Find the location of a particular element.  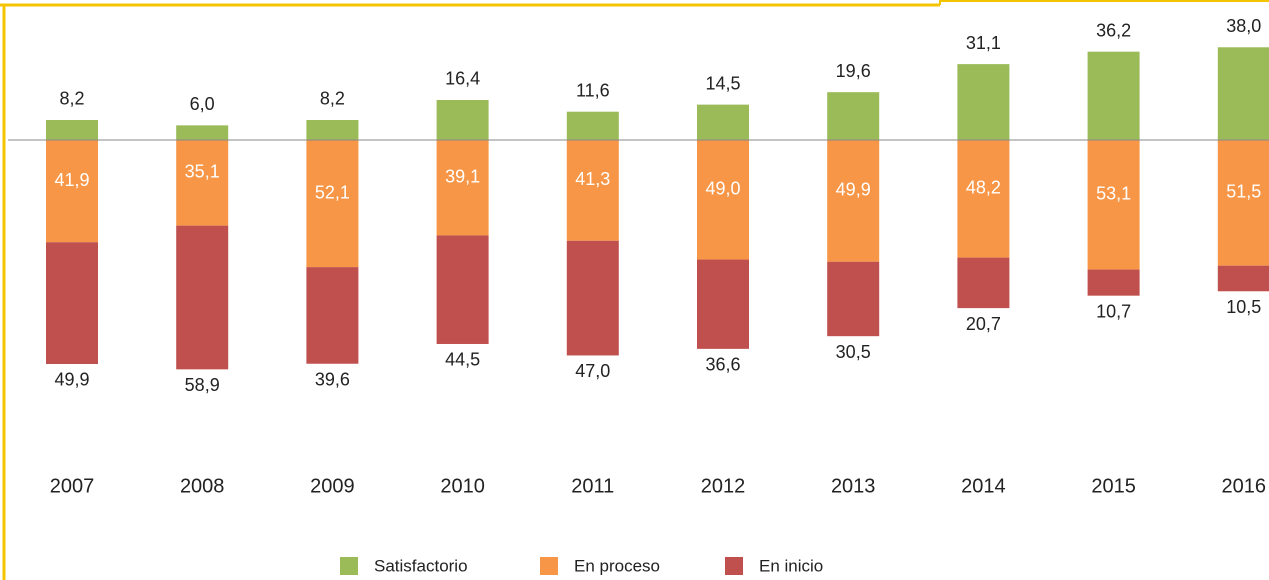

value-label: 48,2 is located at coordinates (983, 188).